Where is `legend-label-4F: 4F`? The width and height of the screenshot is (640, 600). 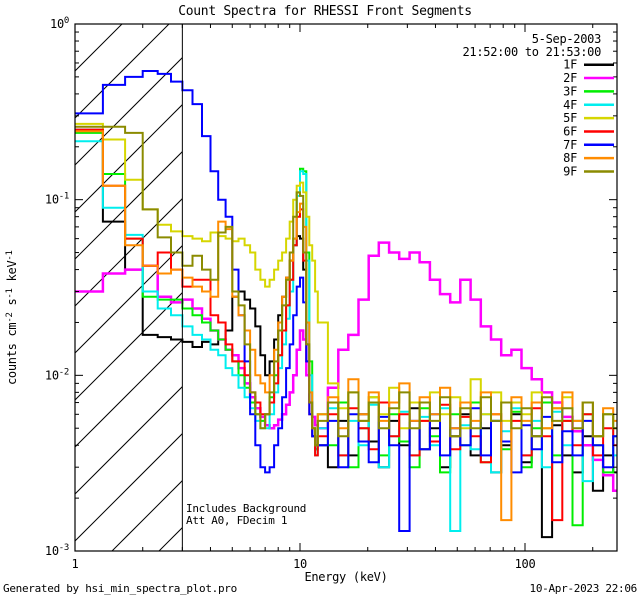 legend-label-4F: 4F is located at coordinates (570, 105).